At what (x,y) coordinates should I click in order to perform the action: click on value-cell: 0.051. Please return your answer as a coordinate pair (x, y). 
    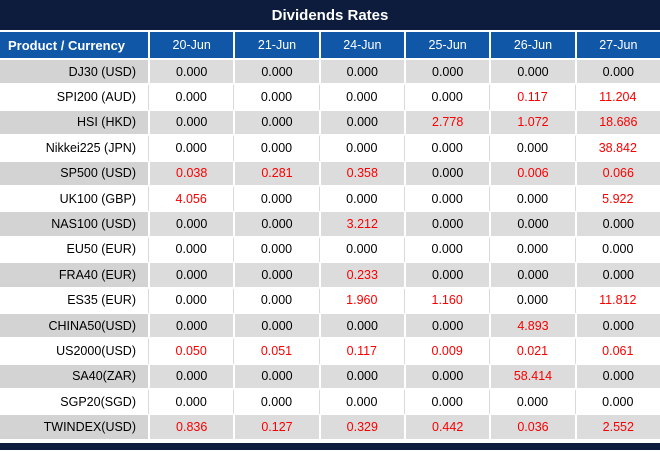
    Looking at the image, I should click on (276, 352).